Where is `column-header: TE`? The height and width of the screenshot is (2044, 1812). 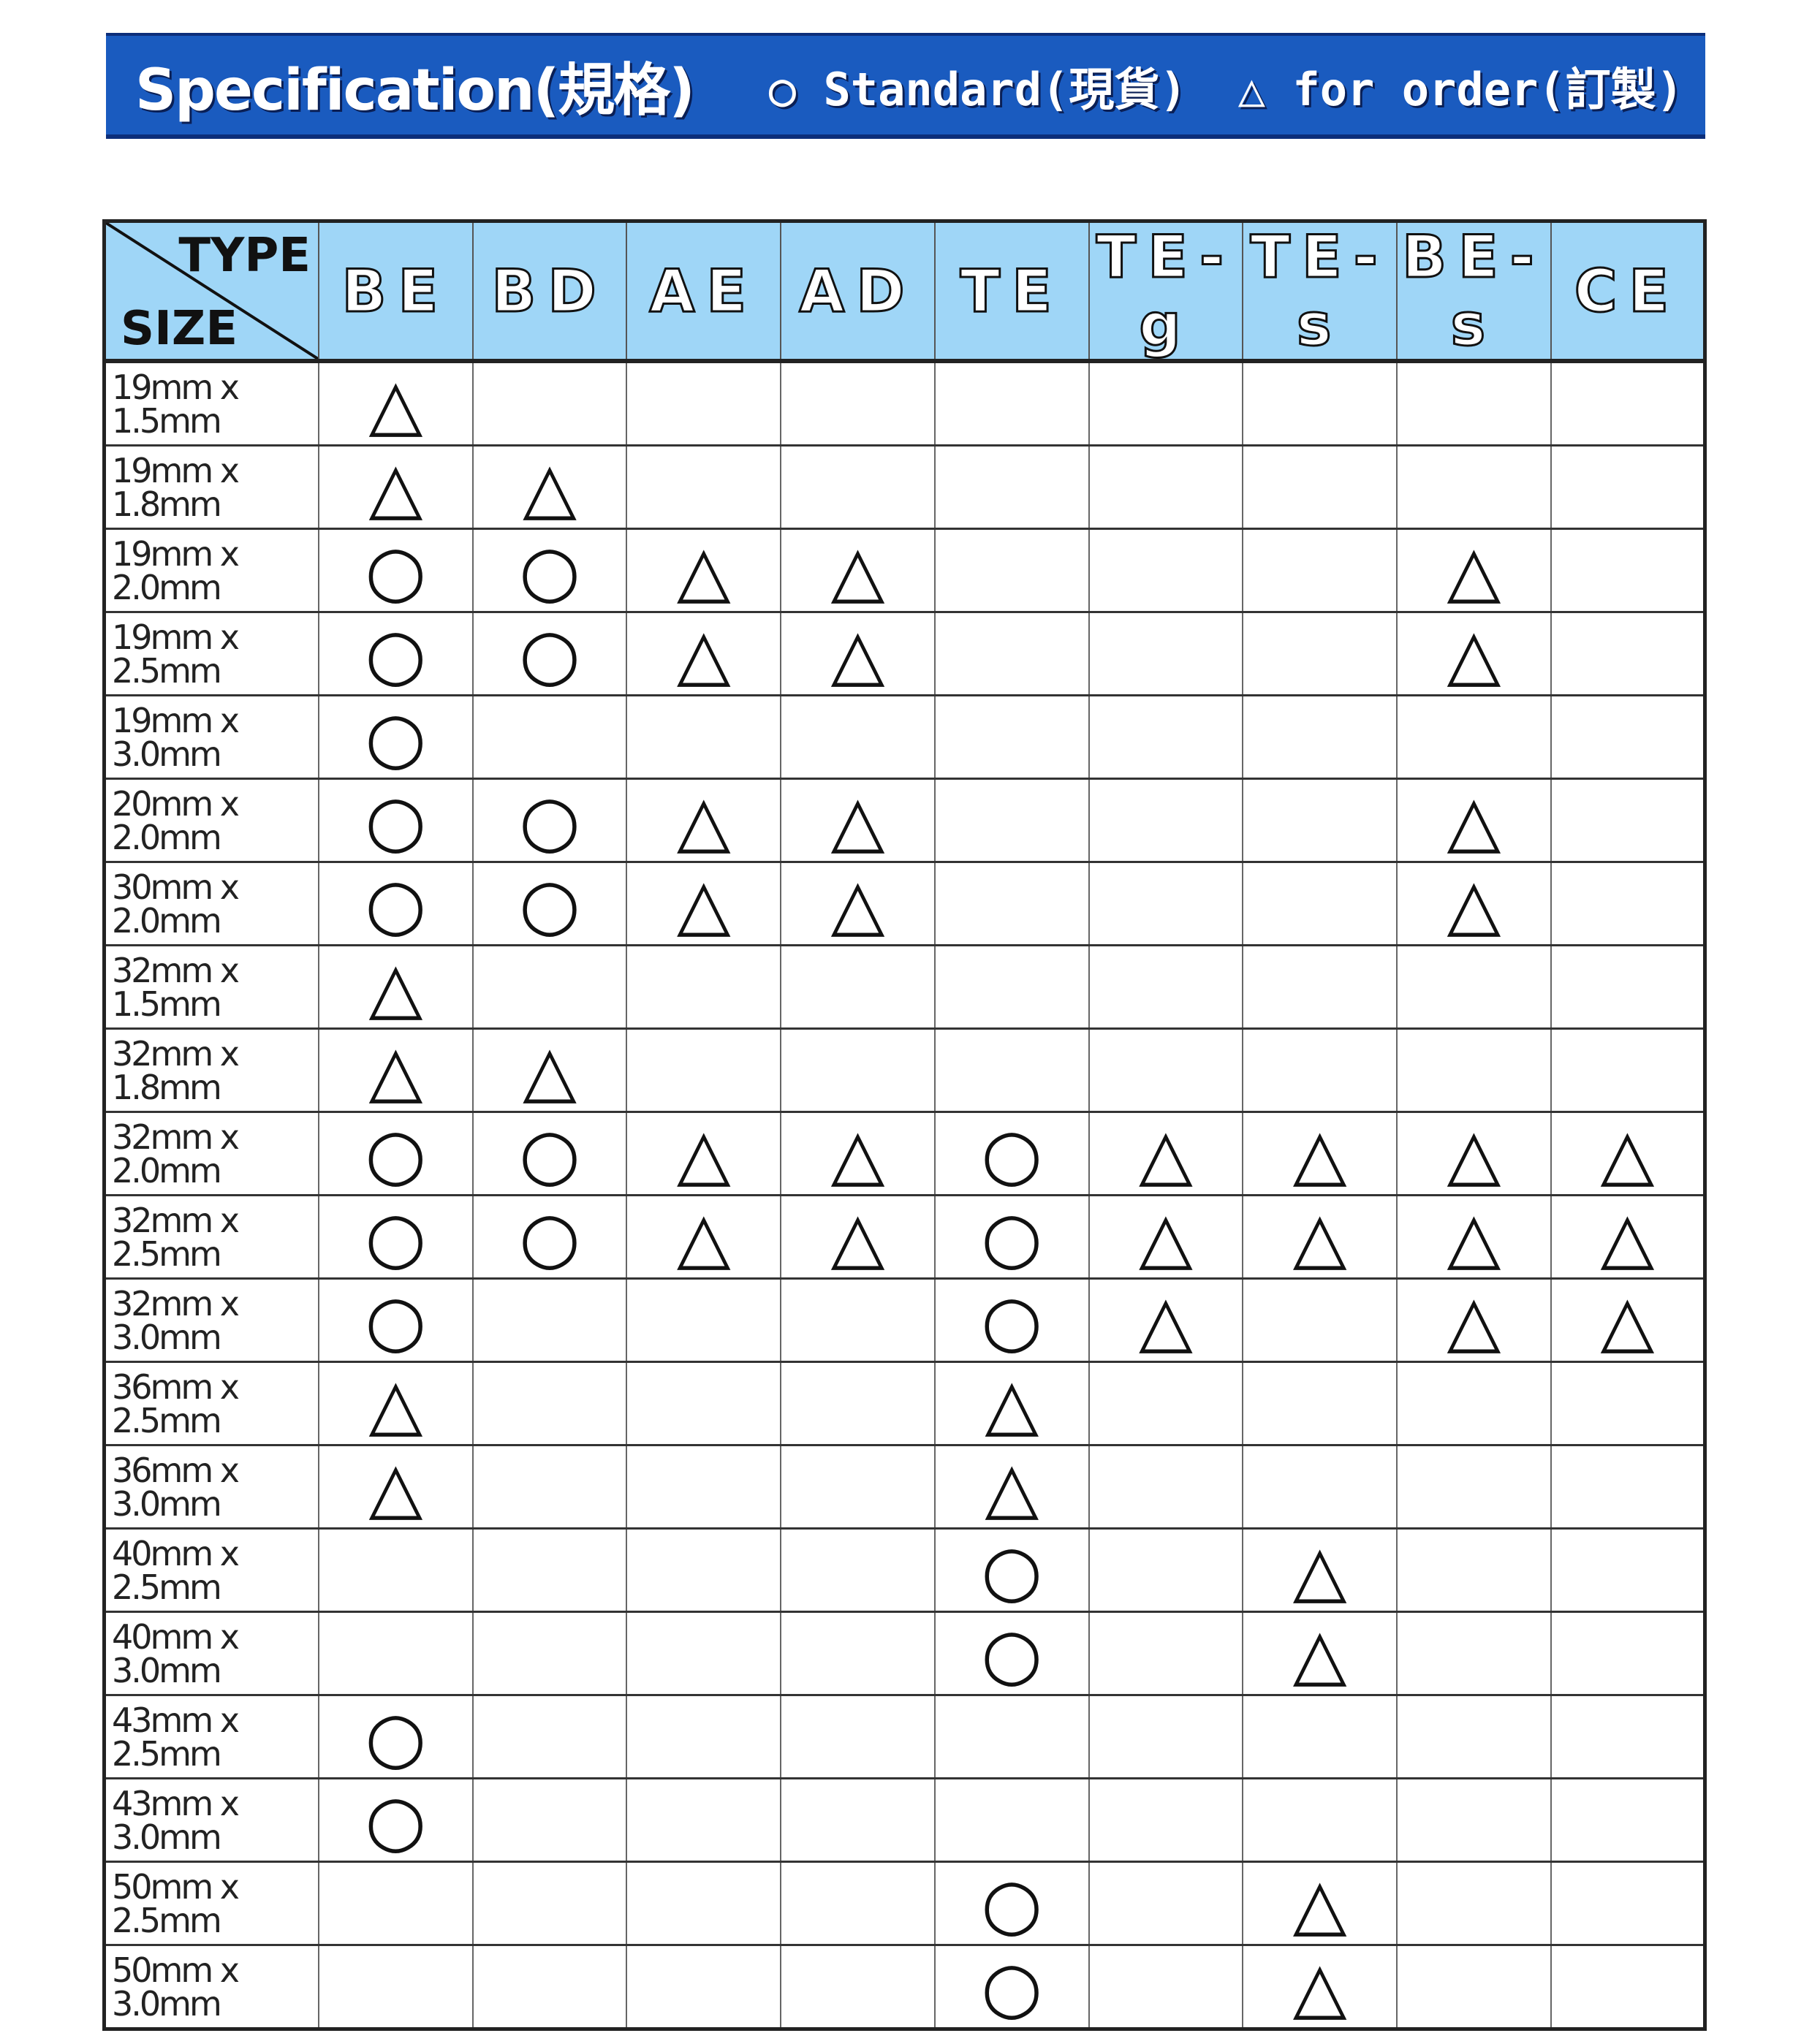 column-header: TE is located at coordinates (1011, 292).